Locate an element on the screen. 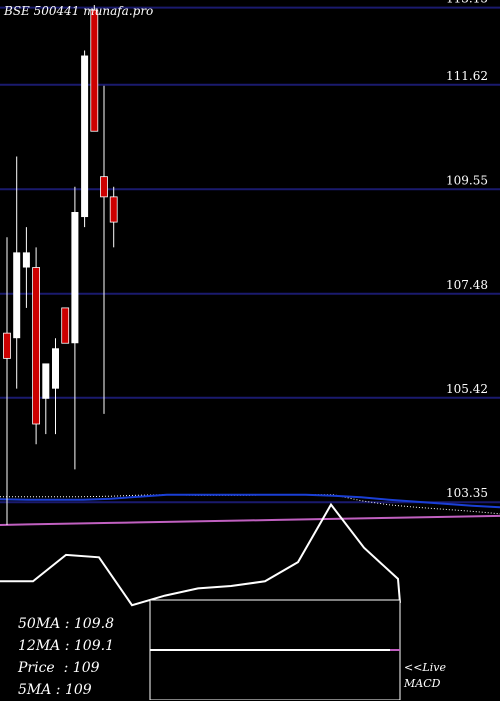 The height and width of the screenshot is (701, 500). y-tick-label: 109.55 is located at coordinates (467, 180).